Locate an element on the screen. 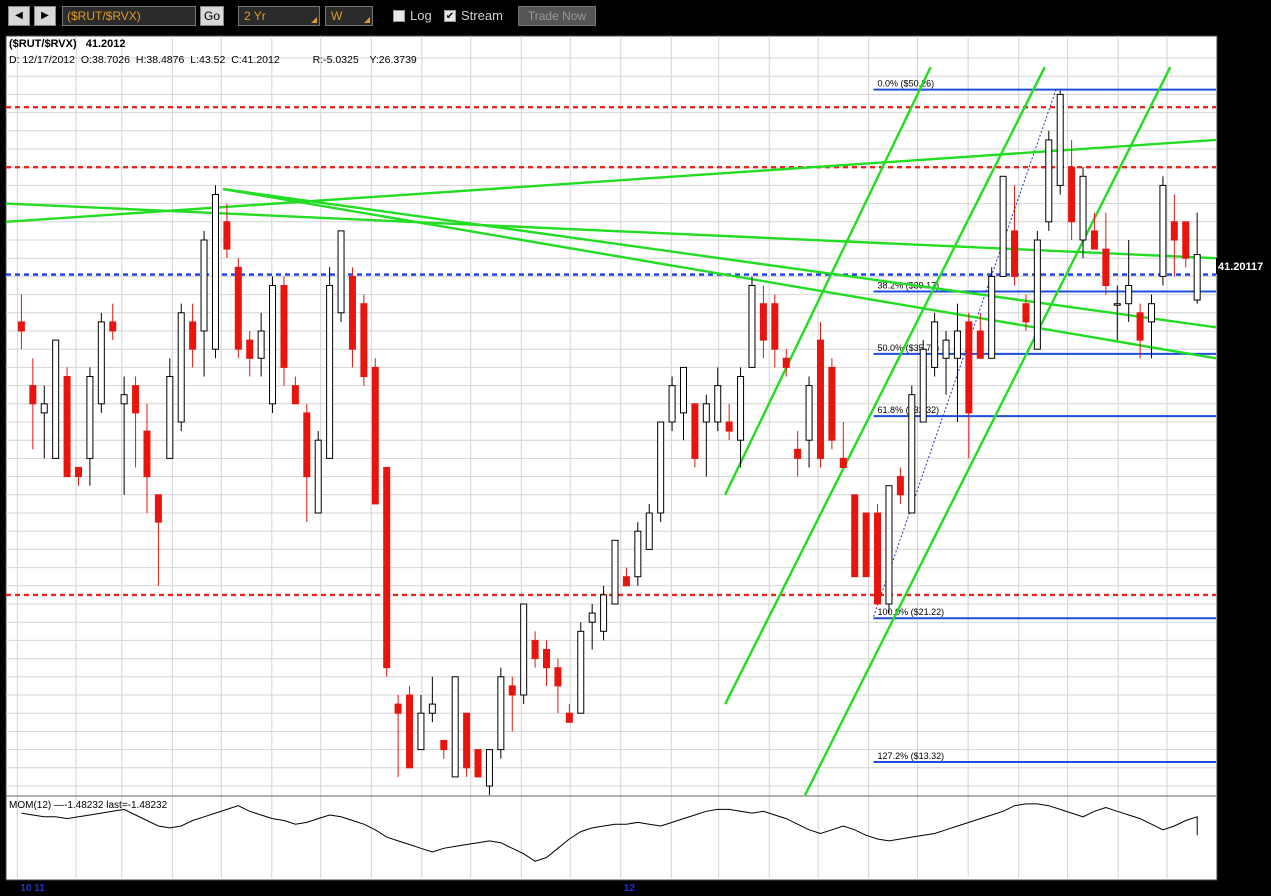 The image size is (1271, 896). x-tick-label: 10 11 is located at coordinates (32, 888).